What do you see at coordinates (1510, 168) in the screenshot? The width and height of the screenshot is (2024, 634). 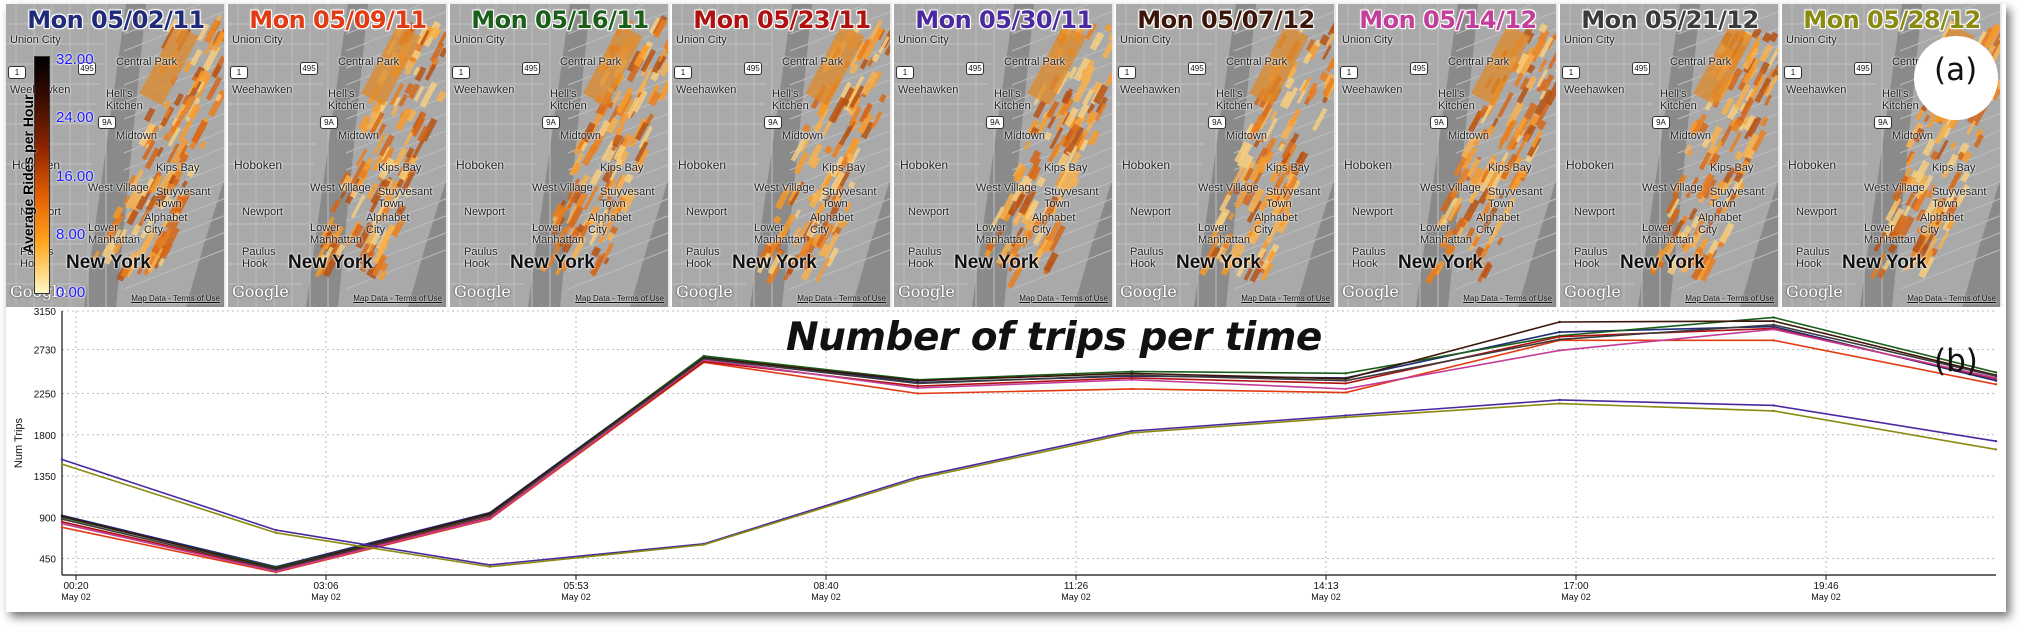 I see `map-label-kips-bay: Kips Bay` at bounding box center [1510, 168].